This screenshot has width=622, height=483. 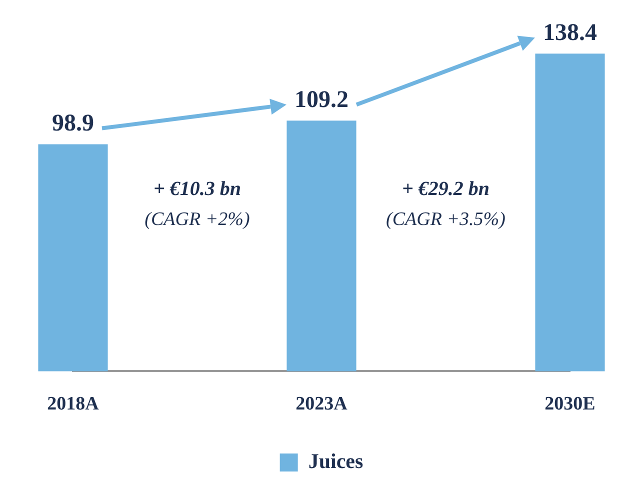 What do you see at coordinates (321, 99) in the screenshot?
I see `data-label: 109.2` at bounding box center [321, 99].